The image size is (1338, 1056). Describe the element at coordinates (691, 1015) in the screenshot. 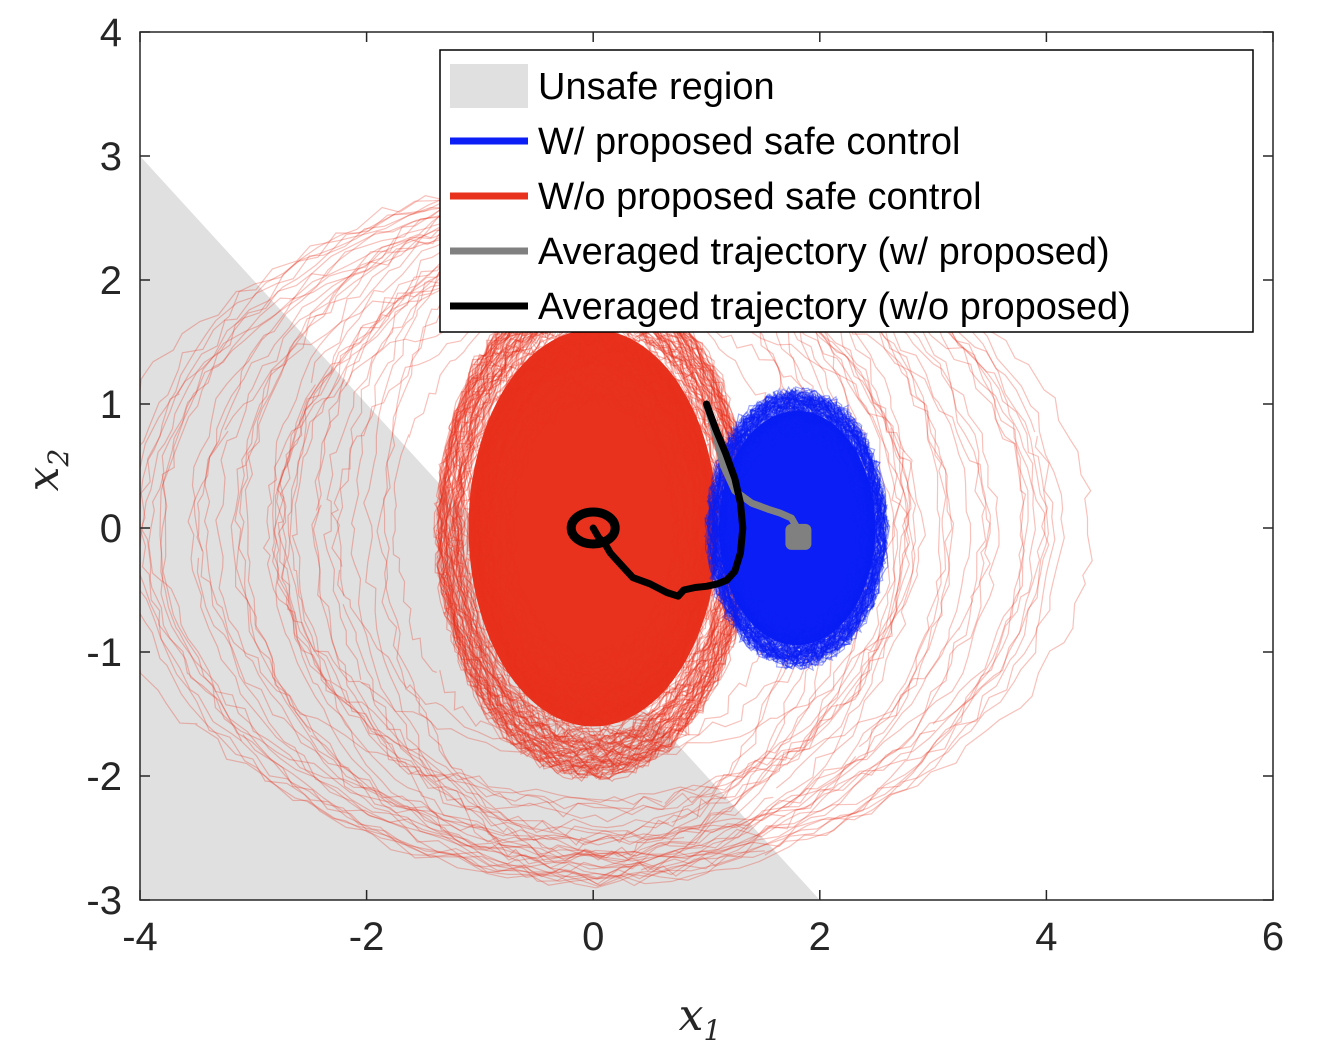

I see `x-axis-label-base: x` at that location.